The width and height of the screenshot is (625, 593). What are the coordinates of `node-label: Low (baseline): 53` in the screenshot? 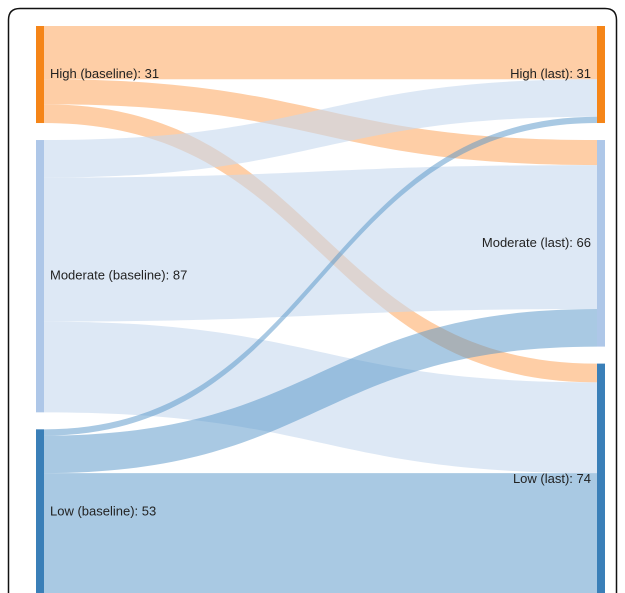 It's located at (103, 511).